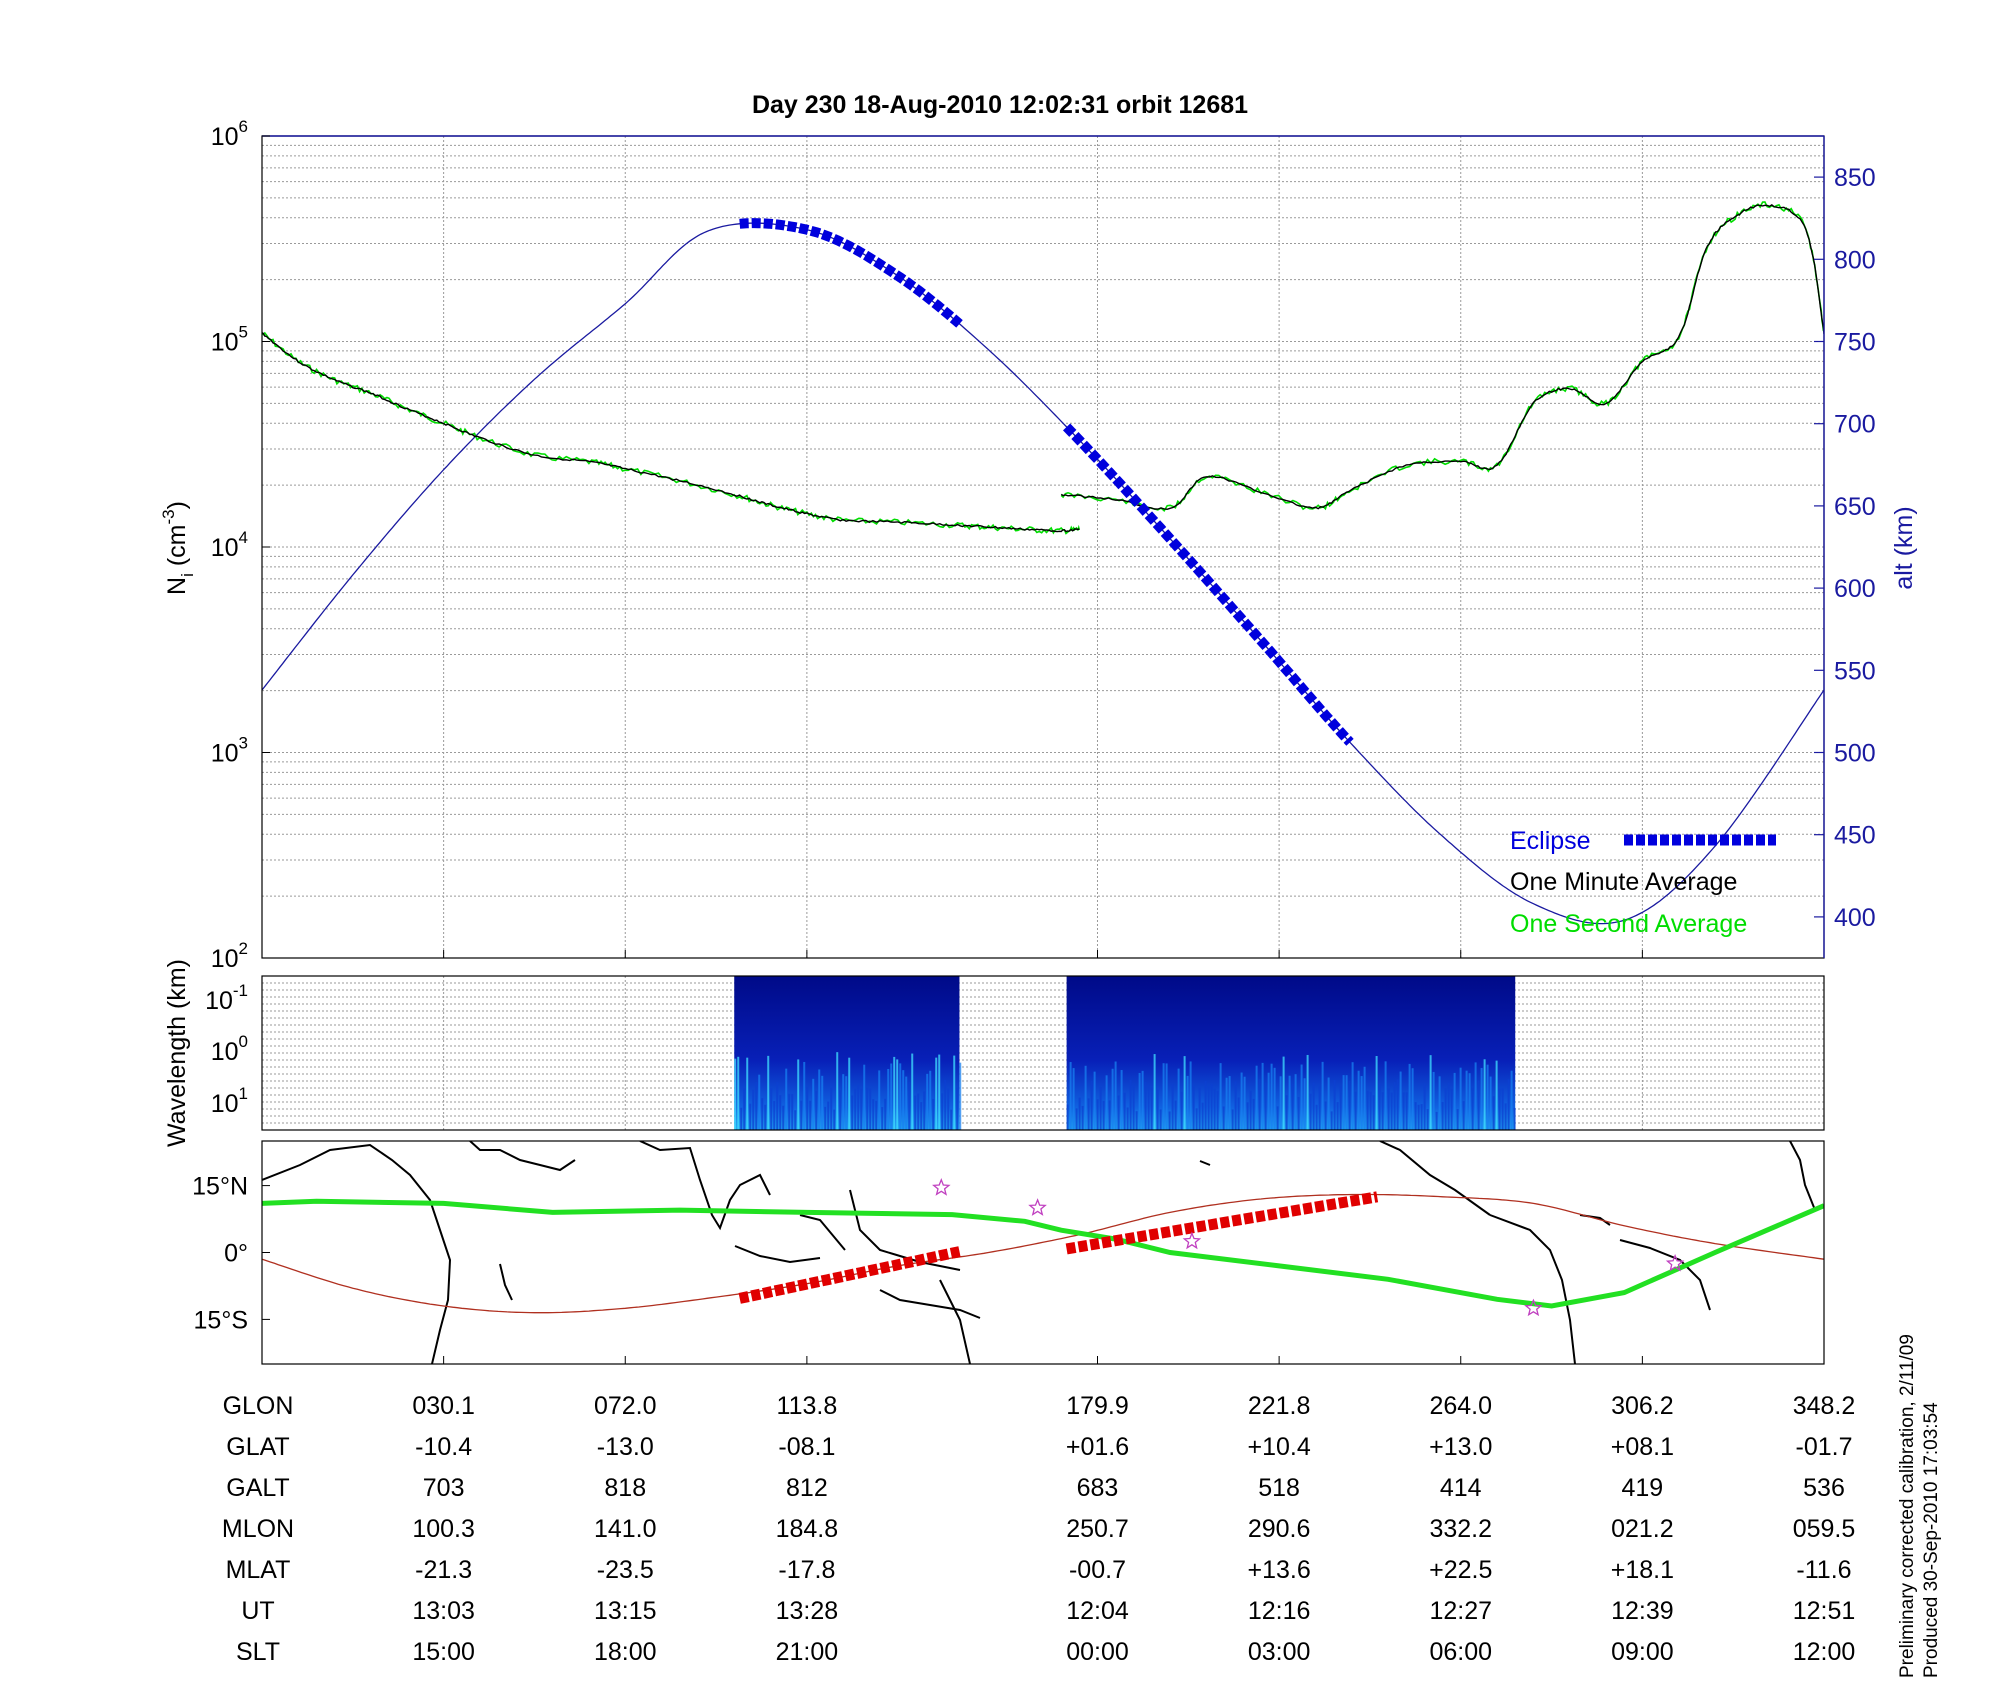 The height and width of the screenshot is (1705, 2000). What do you see at coordinates (443, 1447) in the screenshot?
I see `table-cell: -10.4` at bounding box center [443, 1447].